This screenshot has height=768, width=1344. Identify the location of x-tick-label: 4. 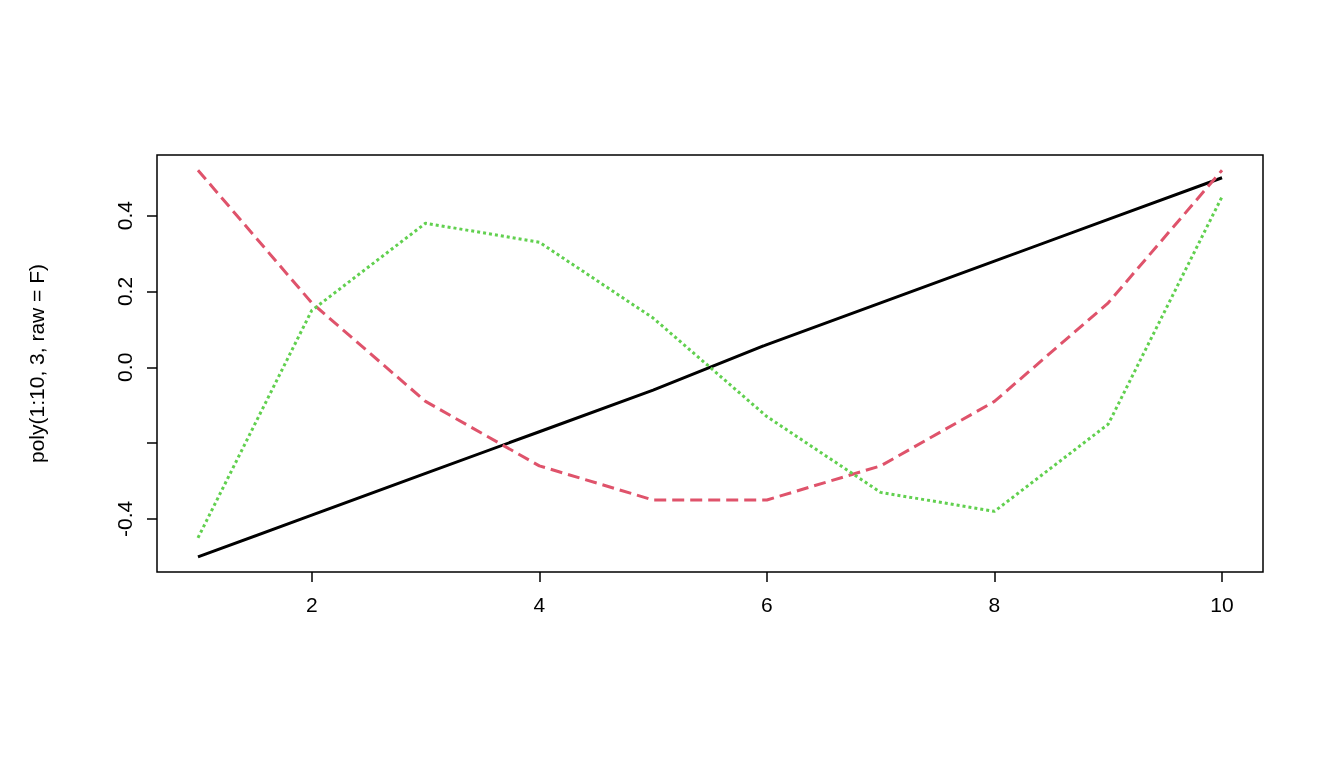
(539, 604).